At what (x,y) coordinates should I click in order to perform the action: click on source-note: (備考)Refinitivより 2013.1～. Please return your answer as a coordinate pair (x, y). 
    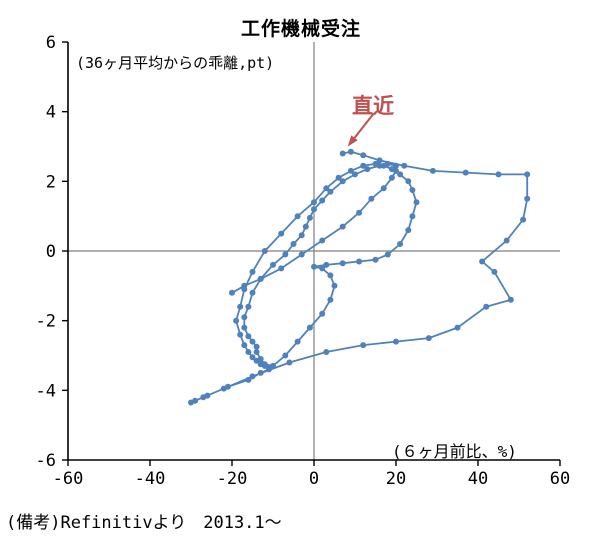
    Looking at the image, I should click on (144, 523).